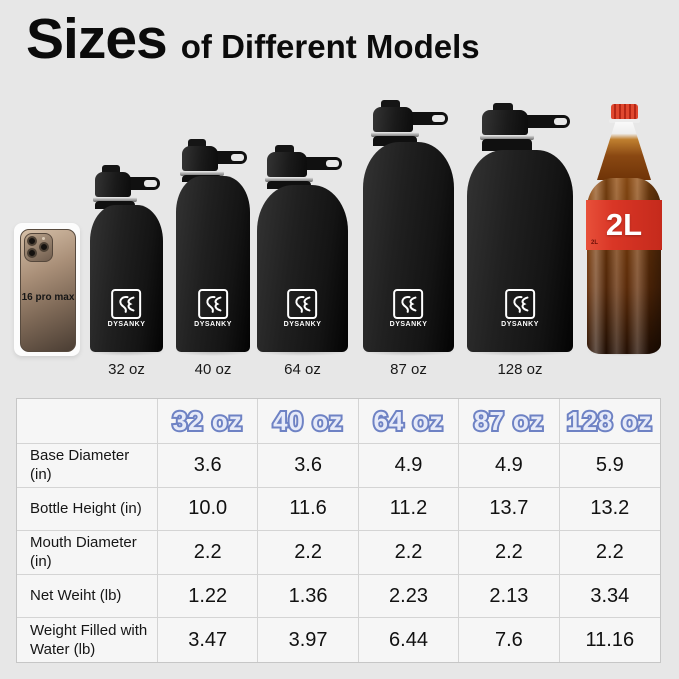 This screenshot has height=679, width=679. I want to click on table-value: 5.9, so click(609, 466).